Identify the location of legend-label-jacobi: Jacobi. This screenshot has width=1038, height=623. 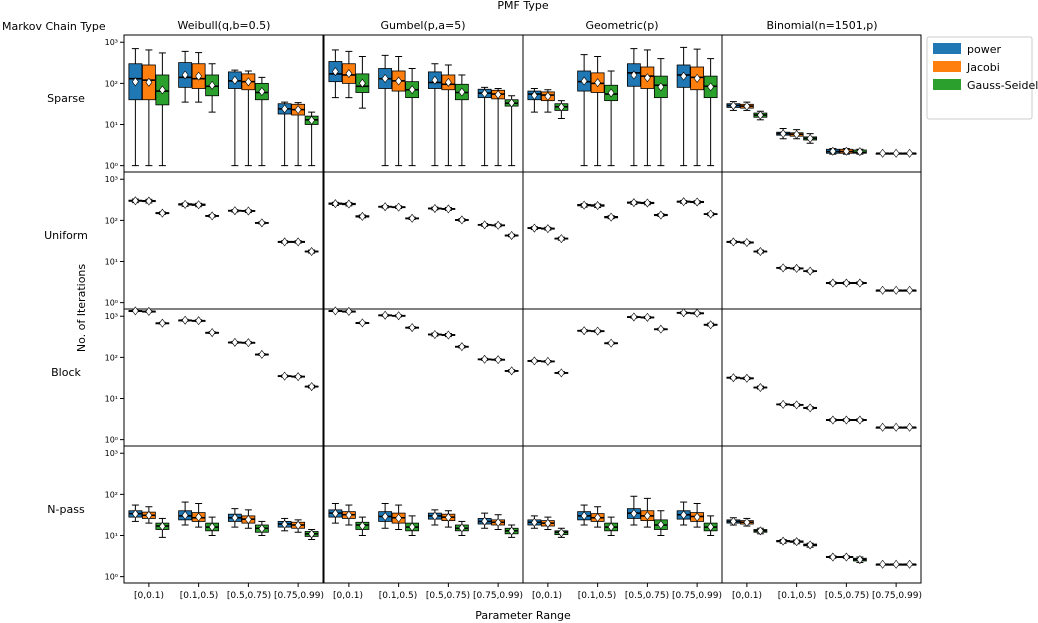
(983, 67).